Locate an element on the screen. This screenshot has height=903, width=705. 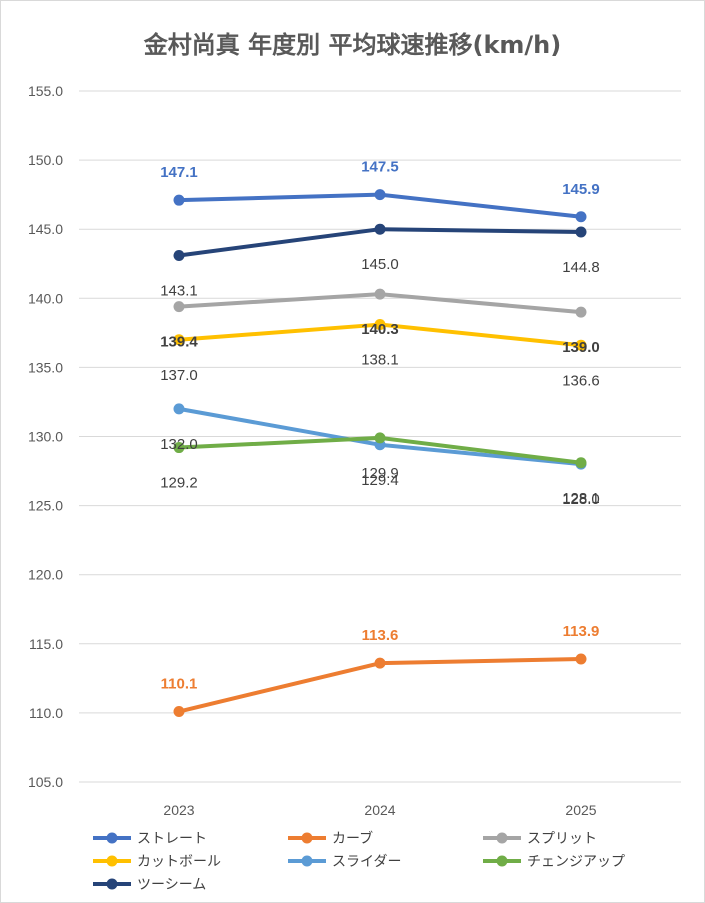
y-tick-label: 145.0 is located at coordinates (45, 229).